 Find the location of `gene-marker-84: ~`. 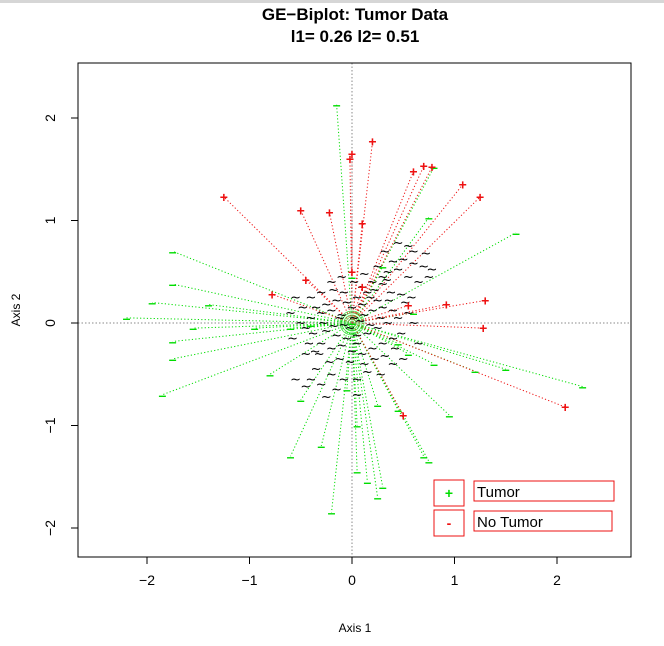

gene-marker-84: ~ is located at coordinates (321, 385).